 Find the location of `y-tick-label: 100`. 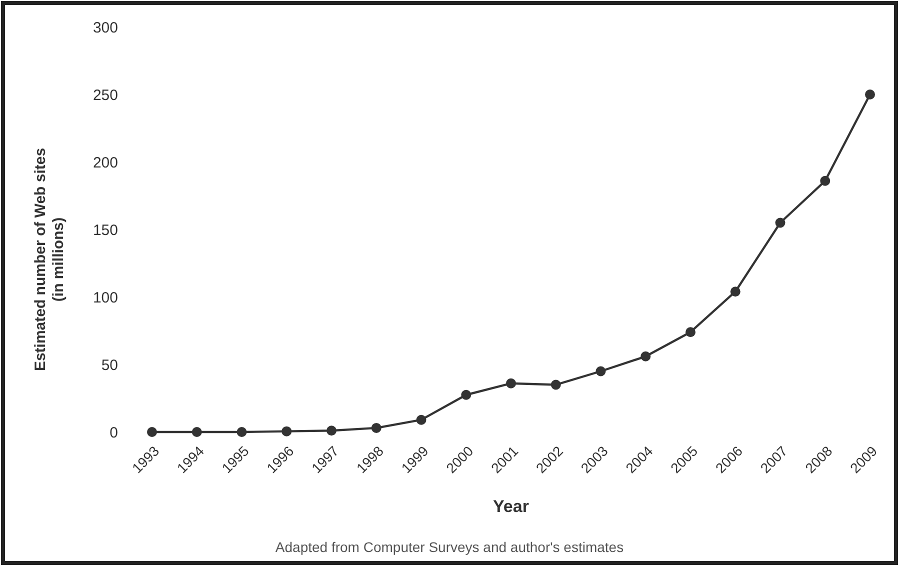

y-tick-label: 100 is located at coordinates (105, 297).